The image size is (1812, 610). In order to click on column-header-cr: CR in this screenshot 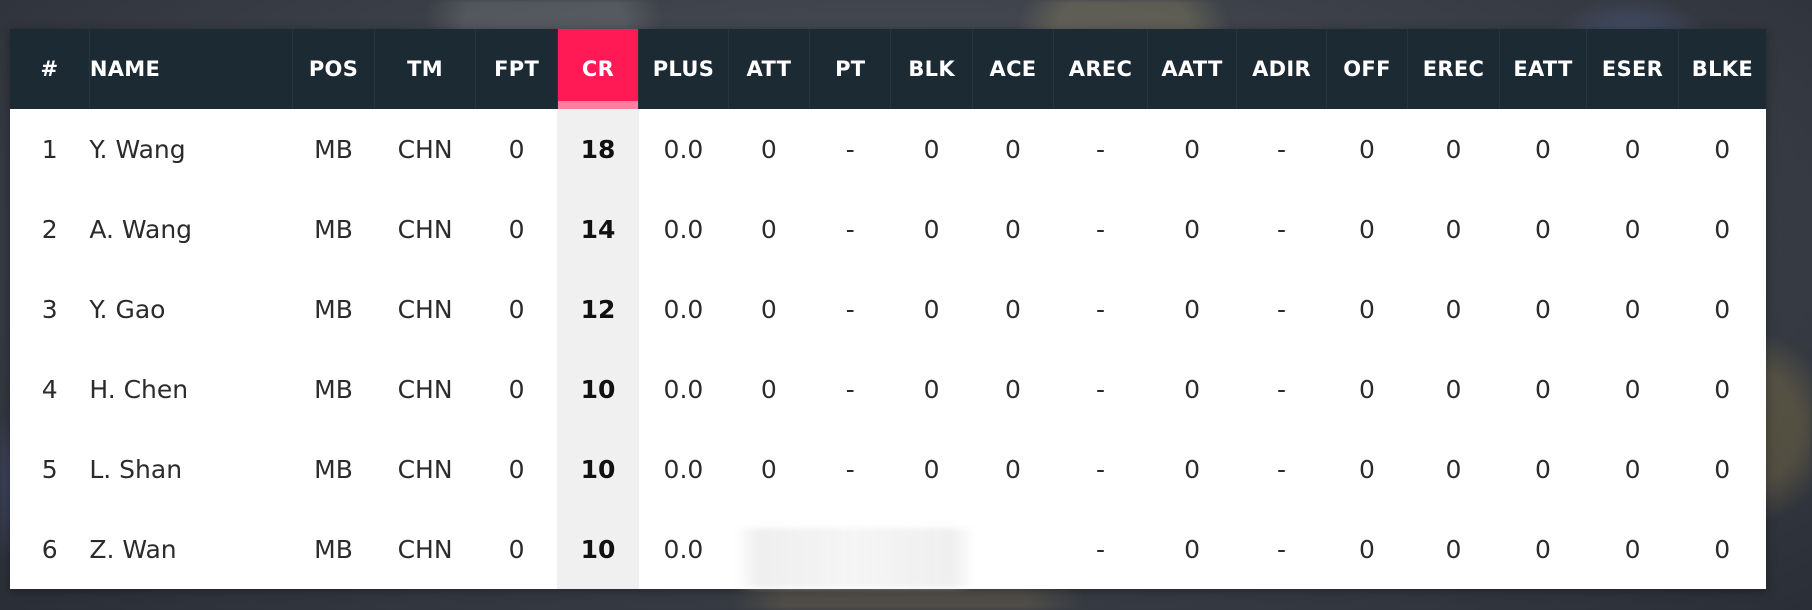, I will do `click(598, 69)`.